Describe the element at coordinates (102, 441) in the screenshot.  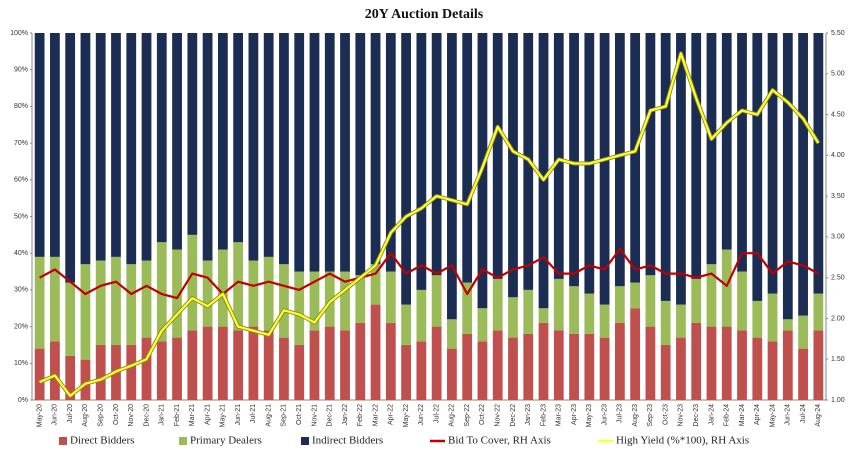
I see `legend-label: Direct Bidders` at that location.